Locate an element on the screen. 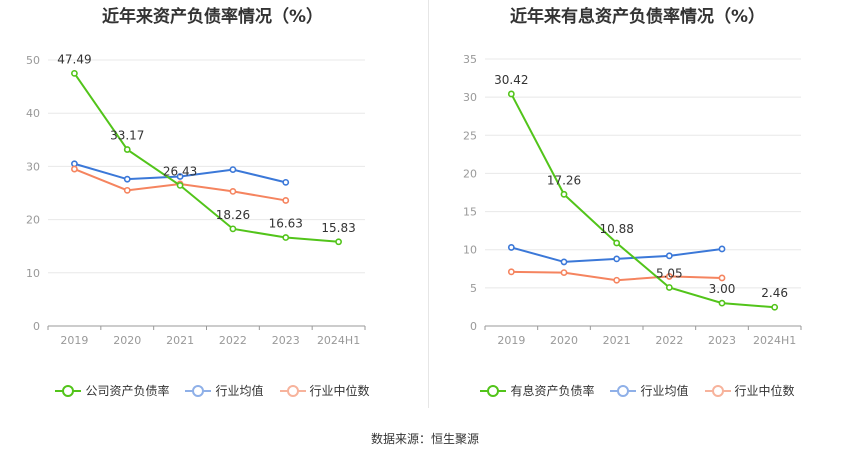 This screenshot has height=459, width=850. legend-item-interest-bearing-ratio: 有息资产负债率 is located at coordinates (537, 390).